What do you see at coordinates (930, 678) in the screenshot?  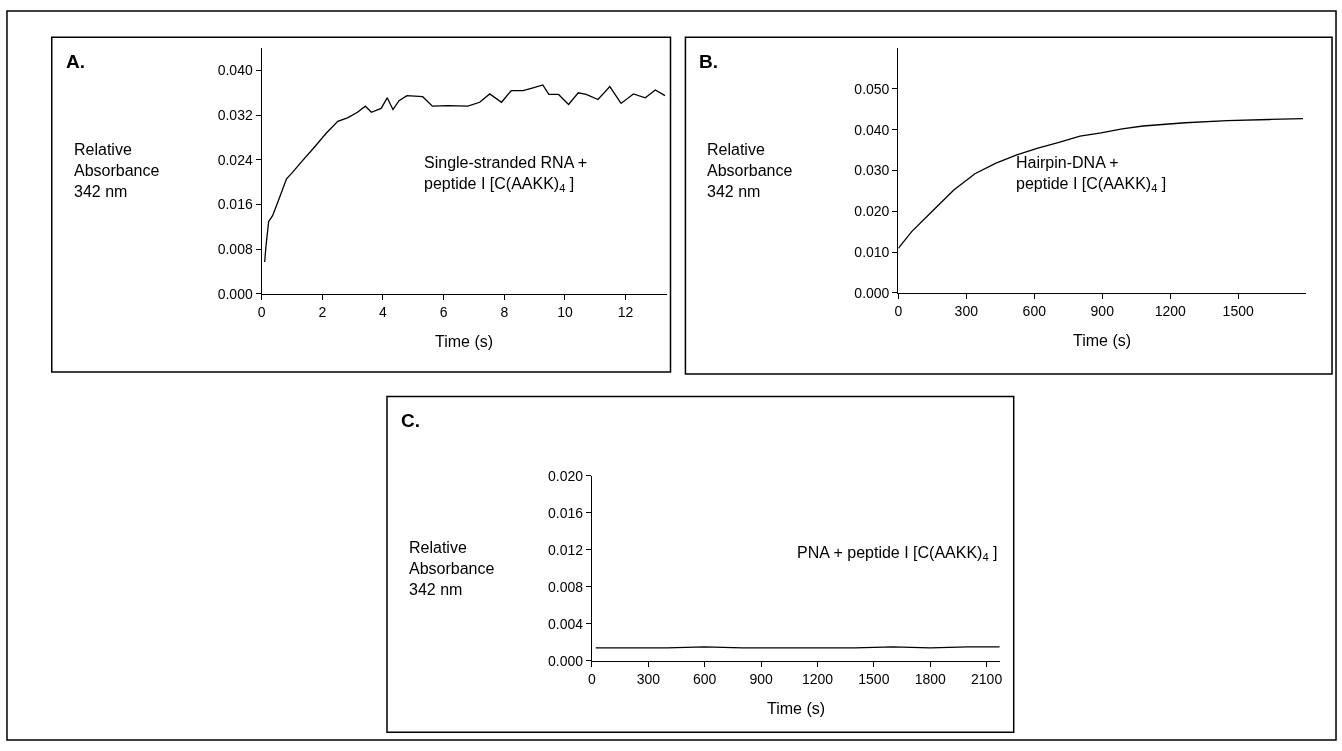 I see `x-tick-label: 1800` at bounding box center [930, 678].